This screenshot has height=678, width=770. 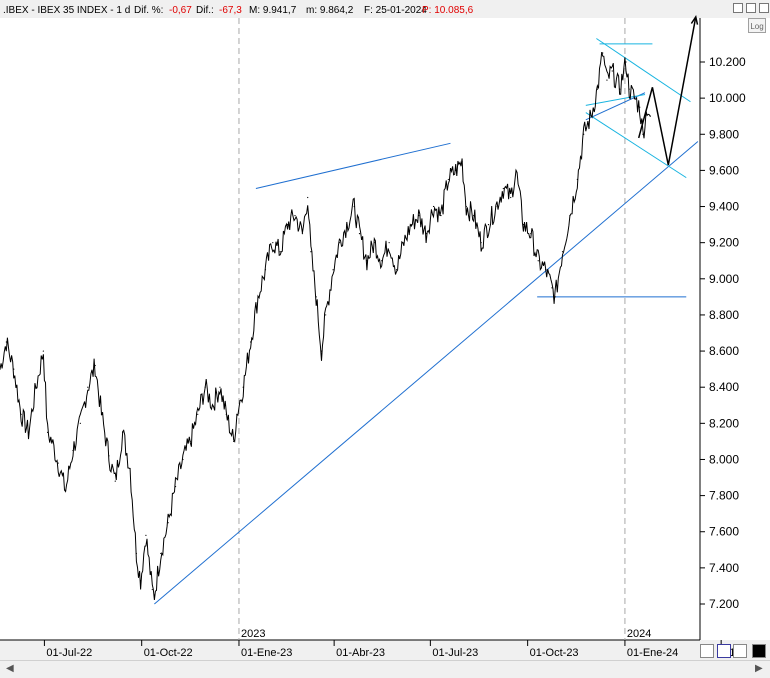 I want to click on y-tick-label: 7.200, so click(x=724, y=604).